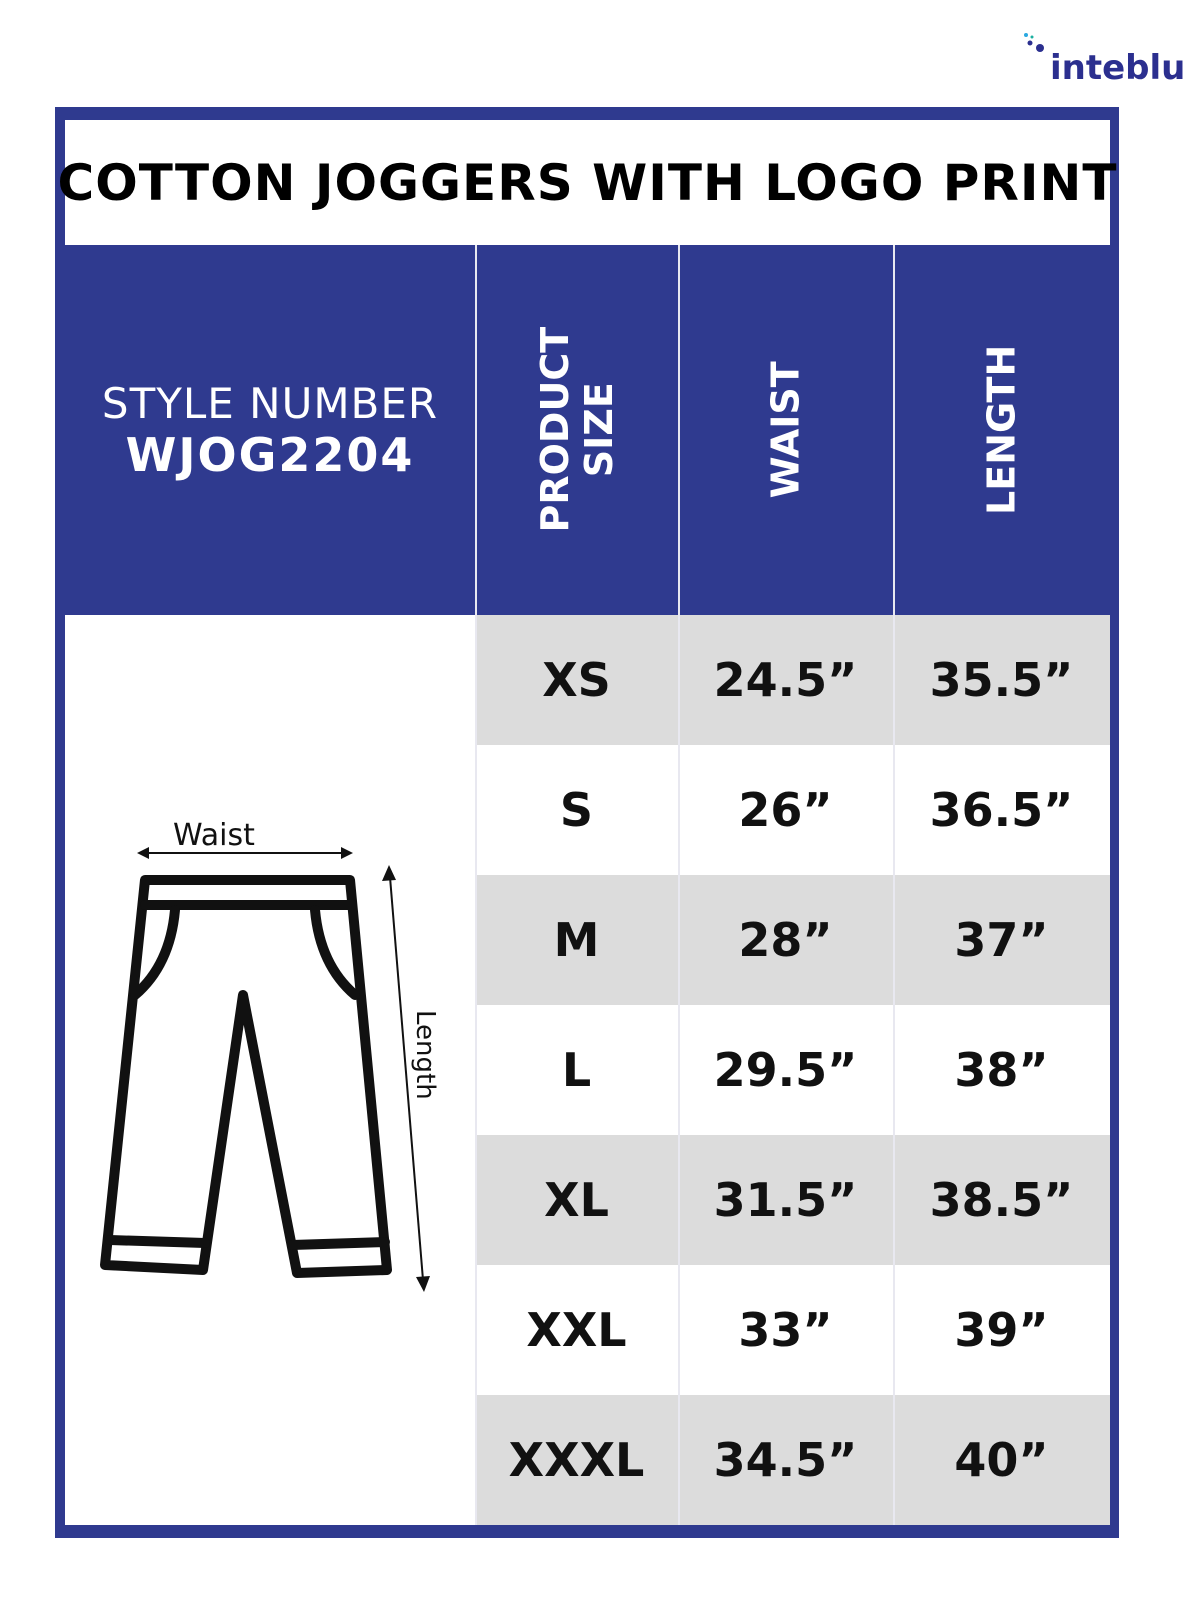 This screenshot has width=1200, height=1600. What do you see at coordinates (576, 680) in the screenshot?
I see `size-cell: XS` at bounding box center [576, 680].